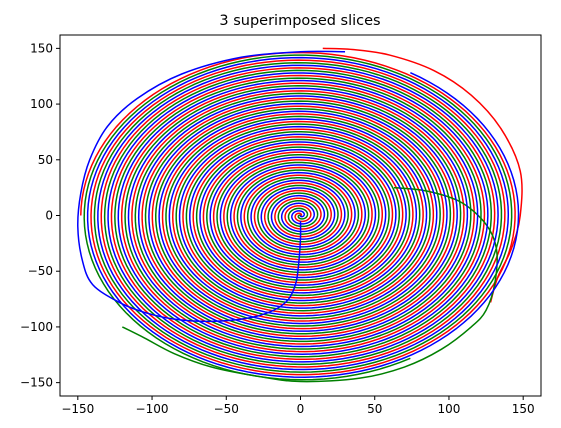 The height and width of the screenshot is (428, 561). Describe the element at coordinates (40, 271) in the screenshot. I see `y-tick-label: −50` at that location.